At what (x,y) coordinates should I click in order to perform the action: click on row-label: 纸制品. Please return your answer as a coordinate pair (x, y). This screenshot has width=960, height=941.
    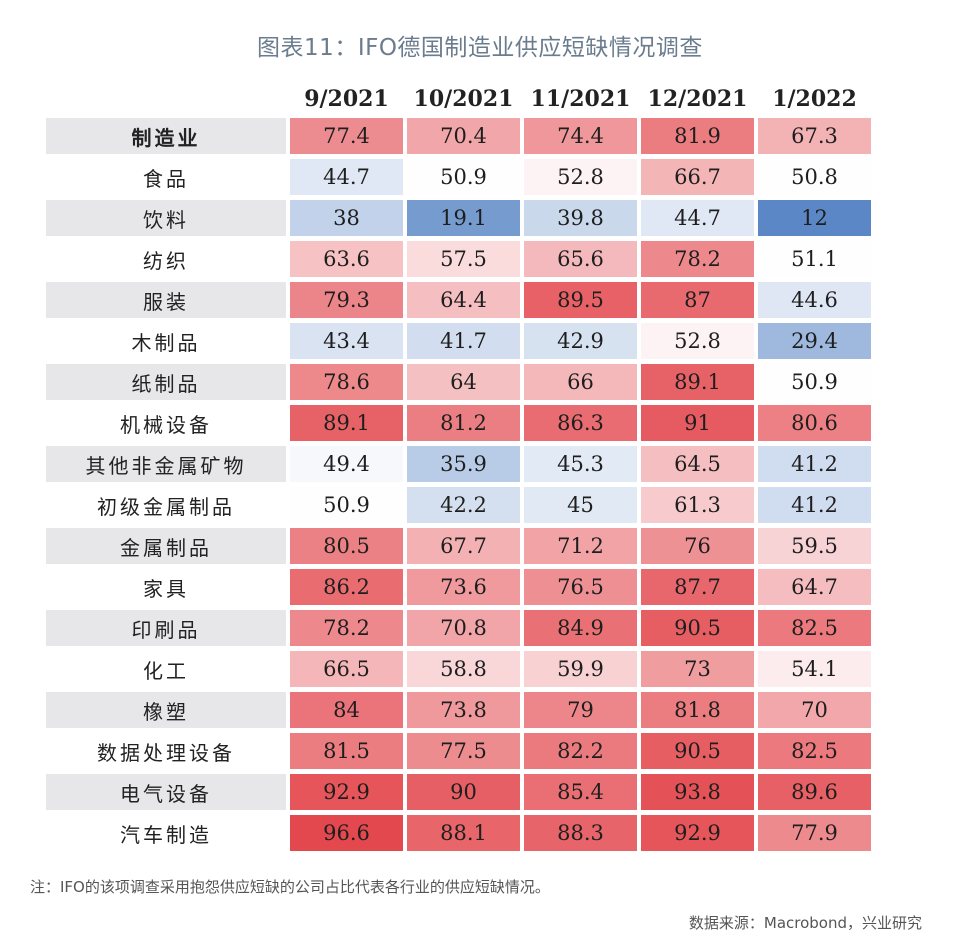
    Looking at the image, I should click on (166, 382).